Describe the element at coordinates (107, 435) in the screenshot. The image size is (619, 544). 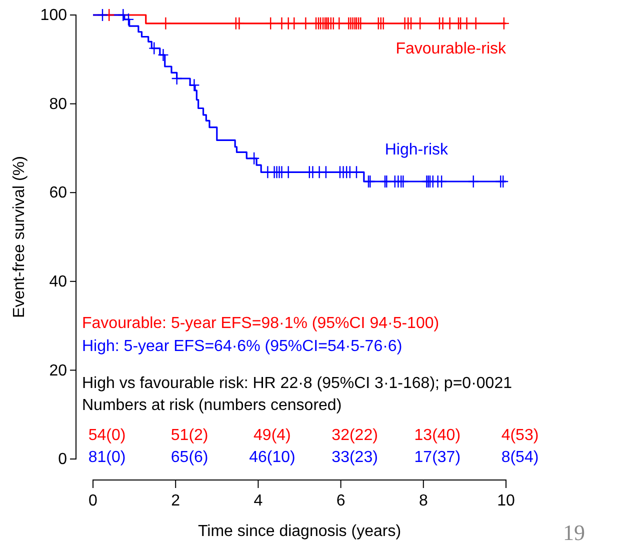
I see `annotation: 54(0)` at that location.